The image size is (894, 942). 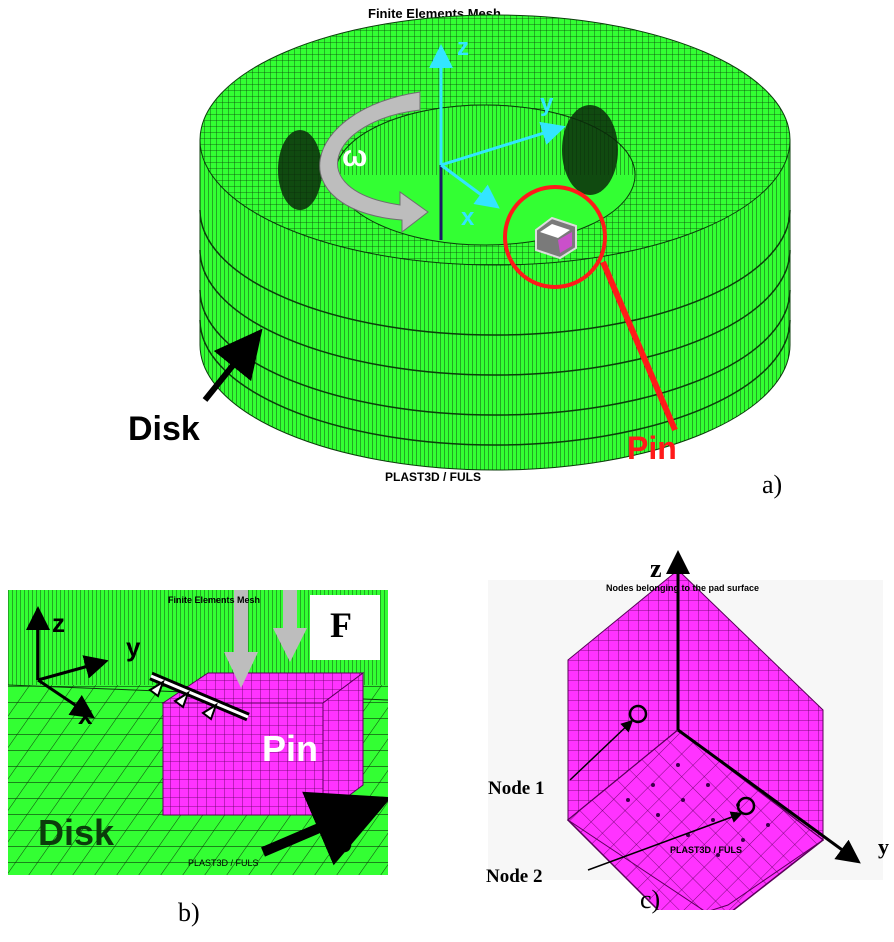 What do you see at coordinates (85, 715) in the screenshot?
I see `axis-x-label-b: x` at bounding box center [85, 715].